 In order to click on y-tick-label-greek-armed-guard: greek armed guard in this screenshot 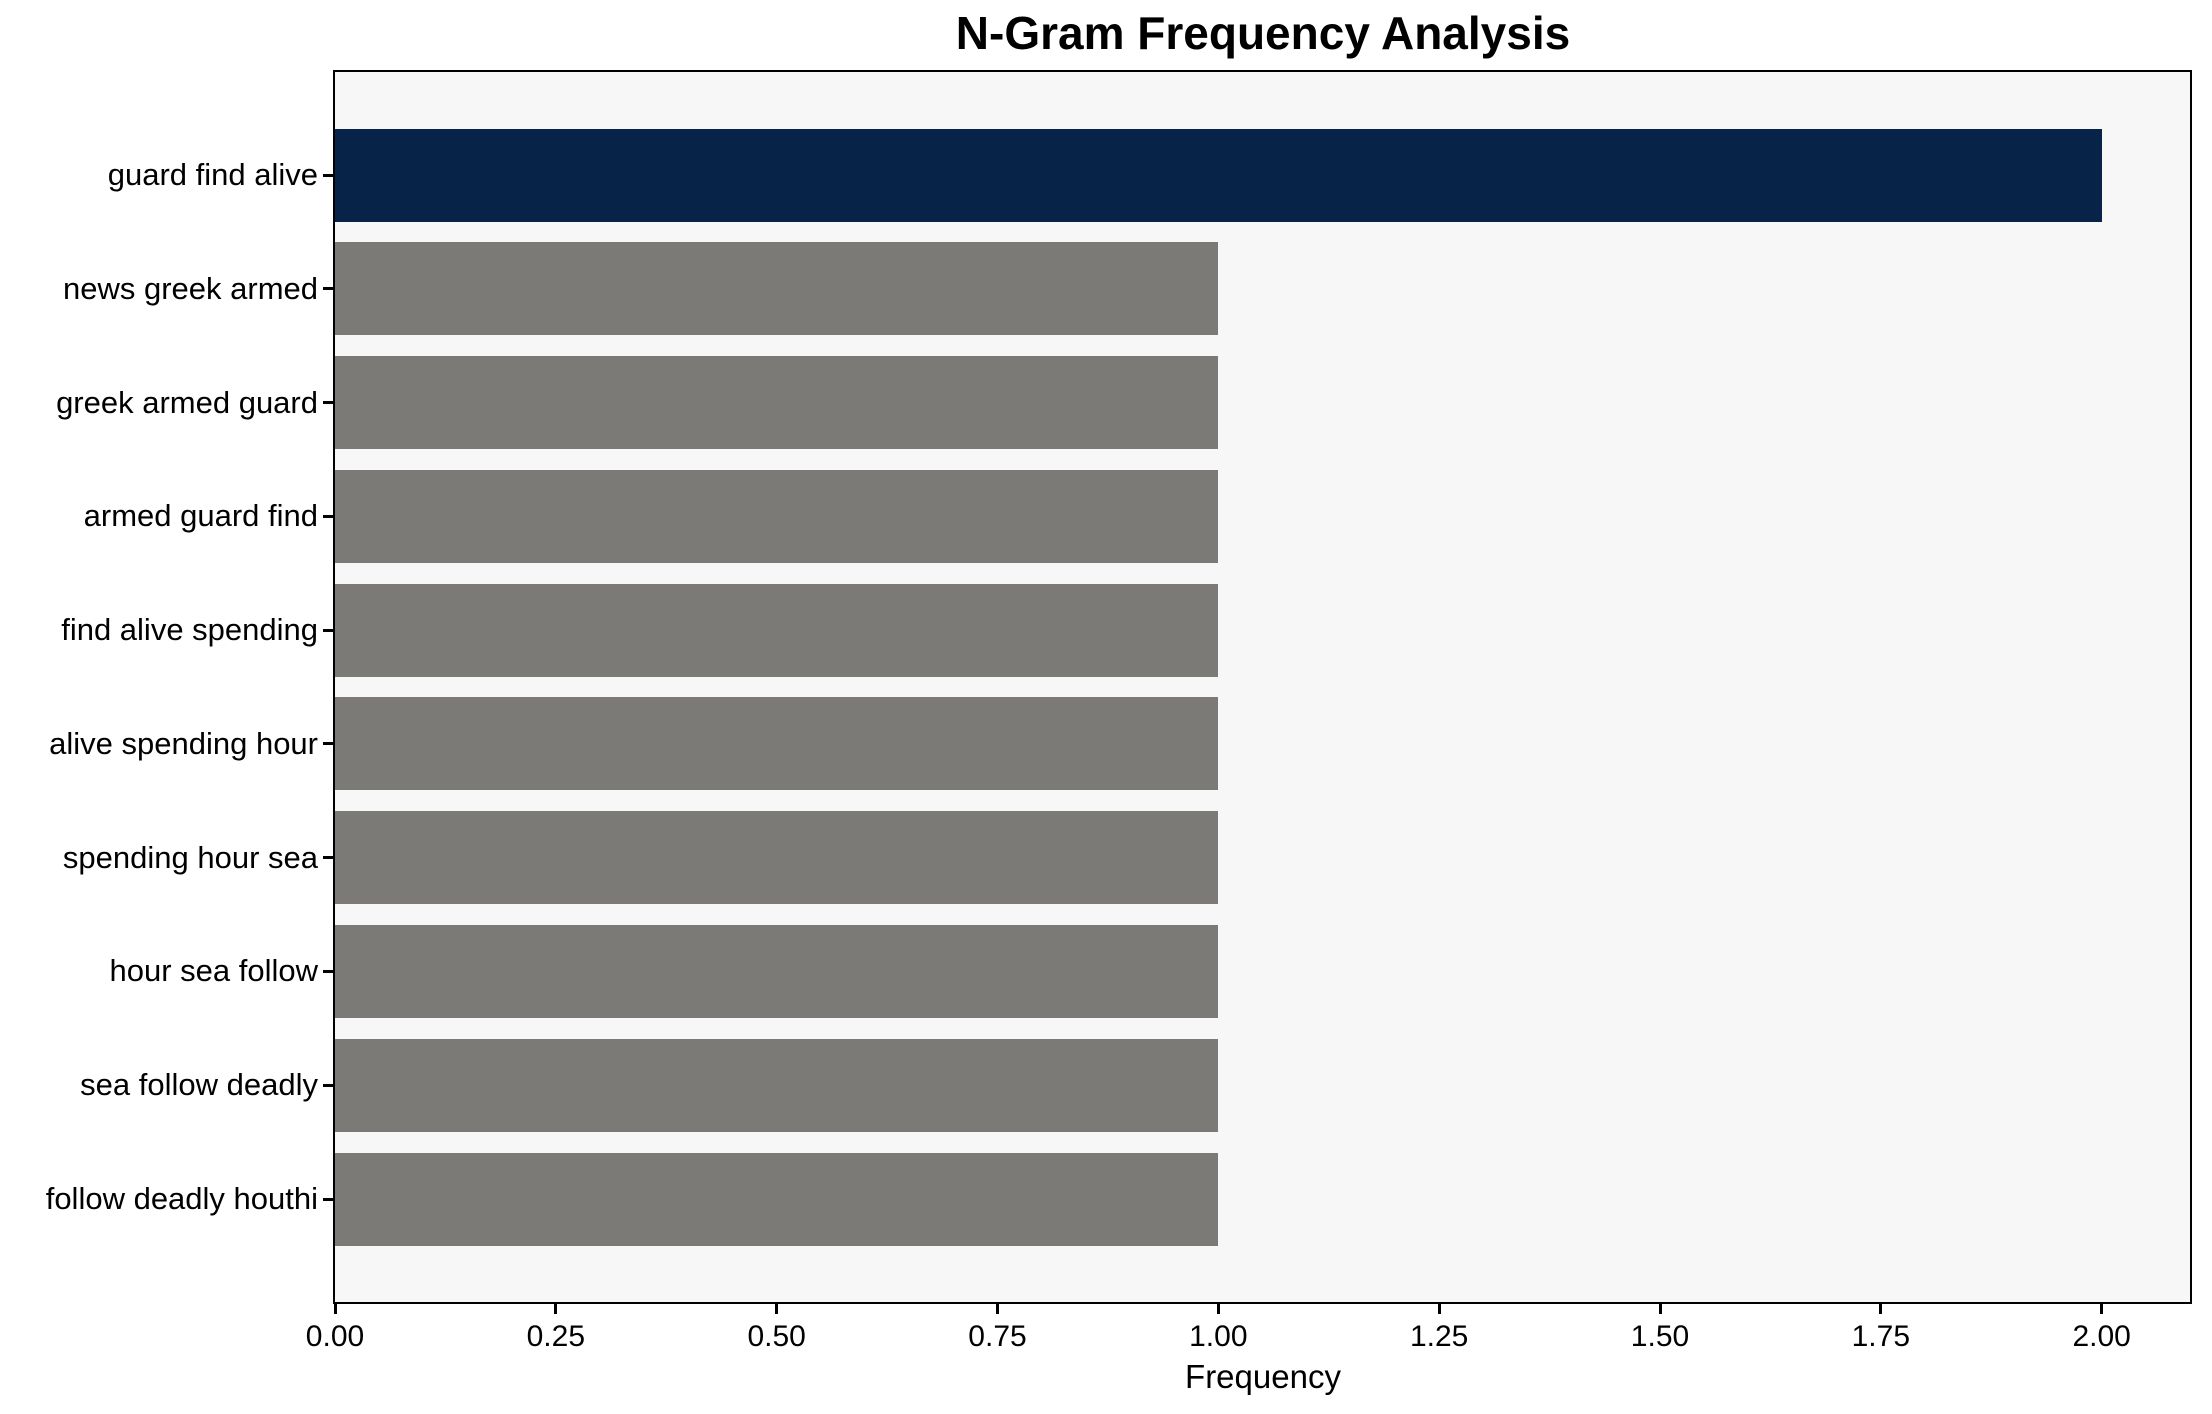, I will do `click(187, 402)`.